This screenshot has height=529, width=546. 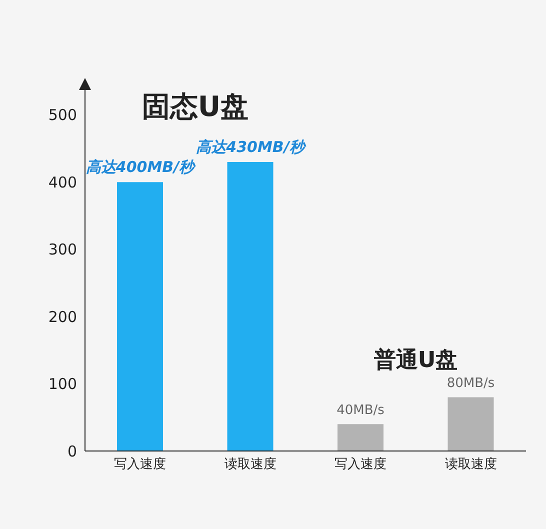 I want to click on y-tick-label: 100, so click(x=62, y=384).